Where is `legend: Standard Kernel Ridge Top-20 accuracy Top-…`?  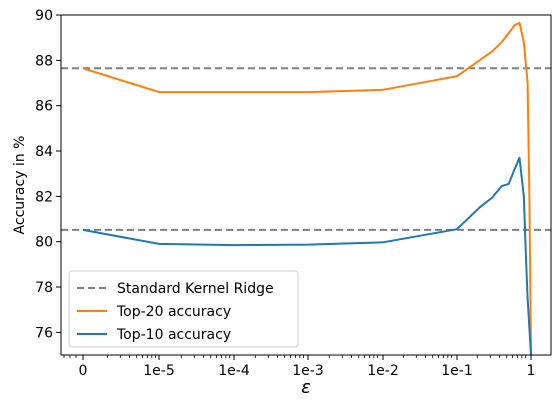
legend: Standard Kernel Ridge Top-20 accuracy Top-… is located at coordinates (183, 309).